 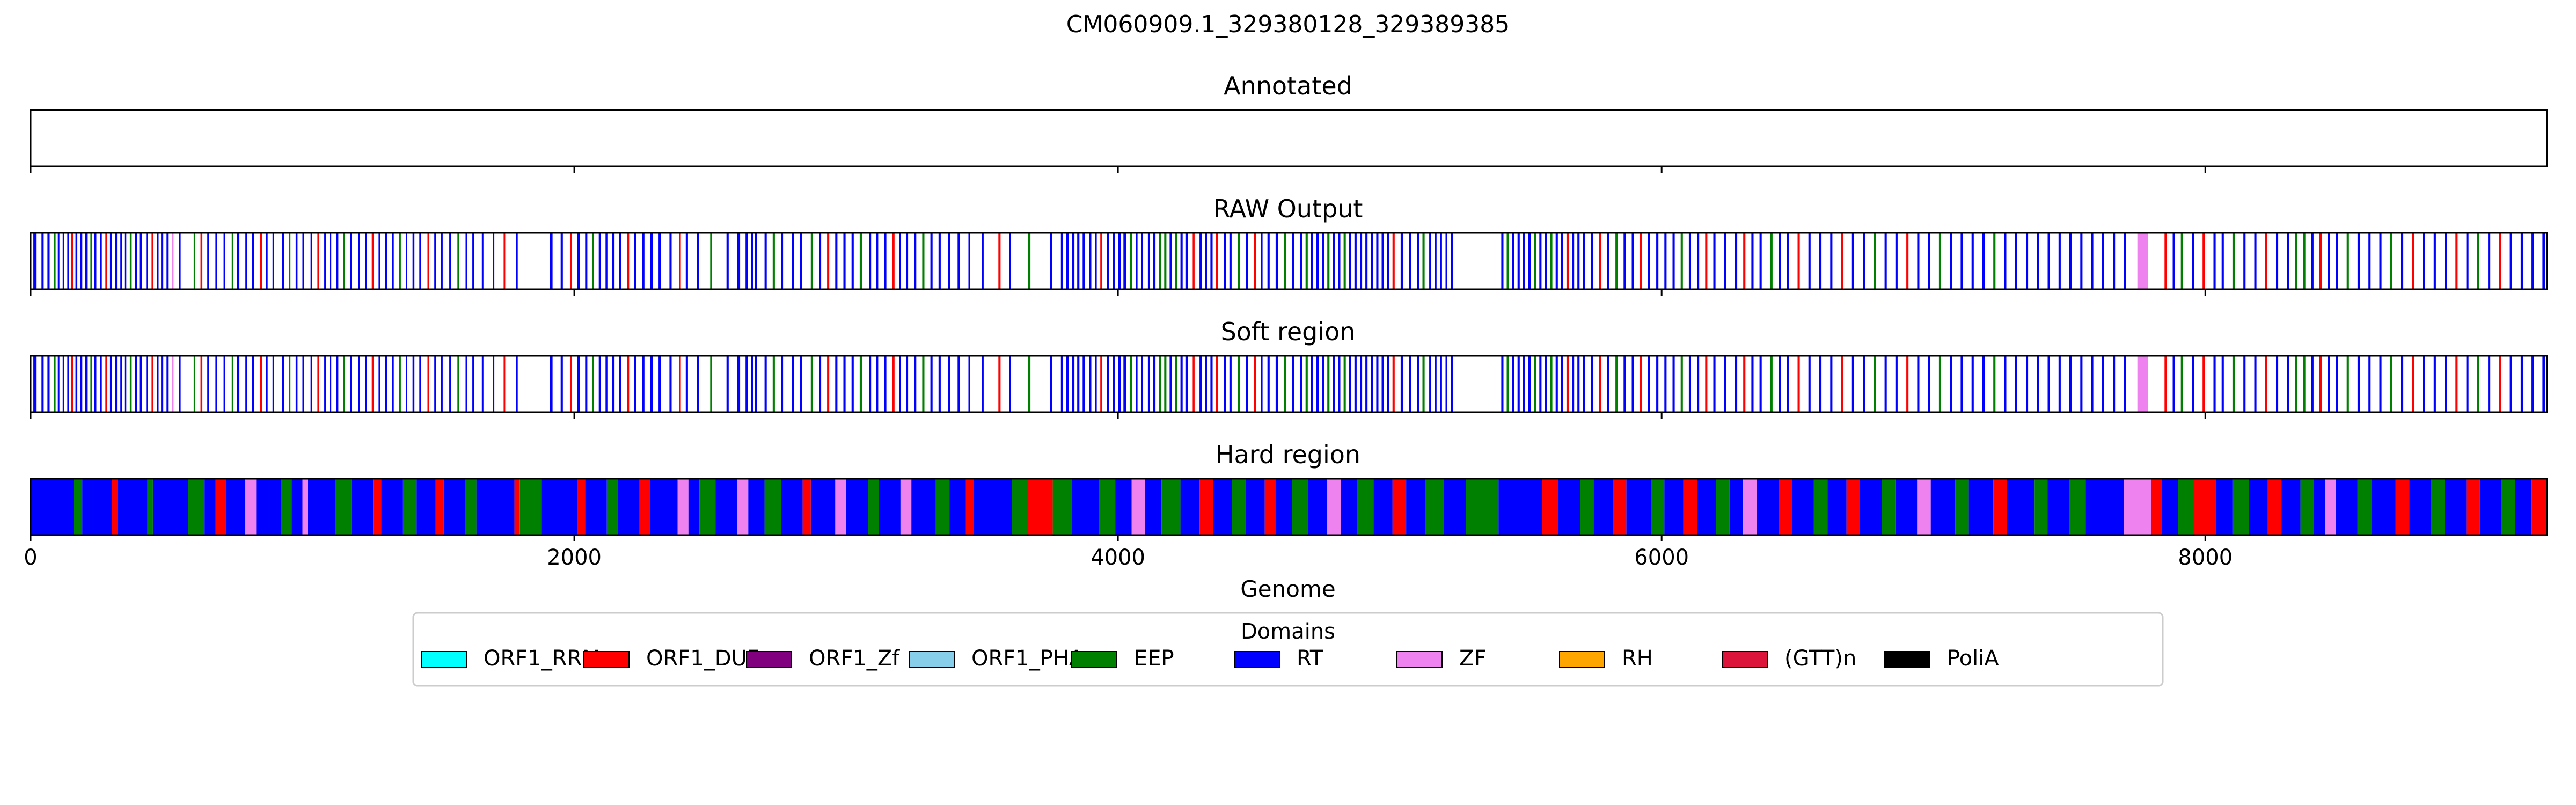 What do you see at coordinates (996, 658) in the screenshot?
I see `legend-item: ORF1_PHA` at bounding box center [996, 658].